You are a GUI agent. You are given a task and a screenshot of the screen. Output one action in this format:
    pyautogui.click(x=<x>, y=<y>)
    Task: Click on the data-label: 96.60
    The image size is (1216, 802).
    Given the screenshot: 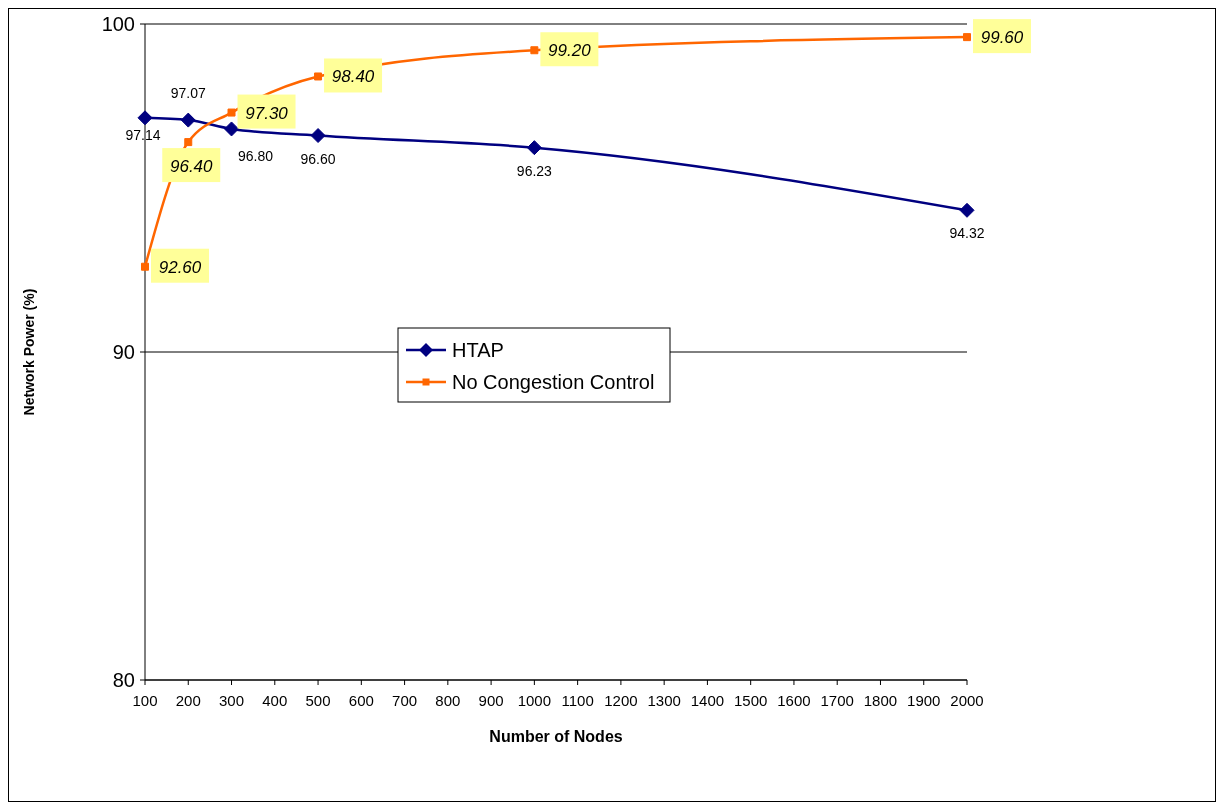 What is the action you would take?
    pyautogui.click(x=318, y=158)
    